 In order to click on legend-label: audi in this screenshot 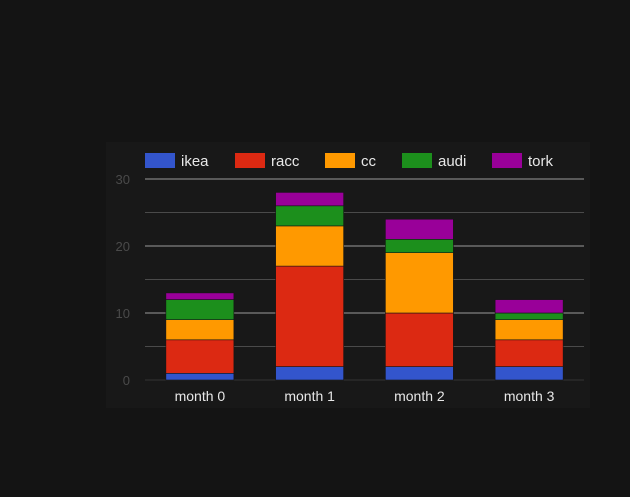, I will do `click(452, 161)`.